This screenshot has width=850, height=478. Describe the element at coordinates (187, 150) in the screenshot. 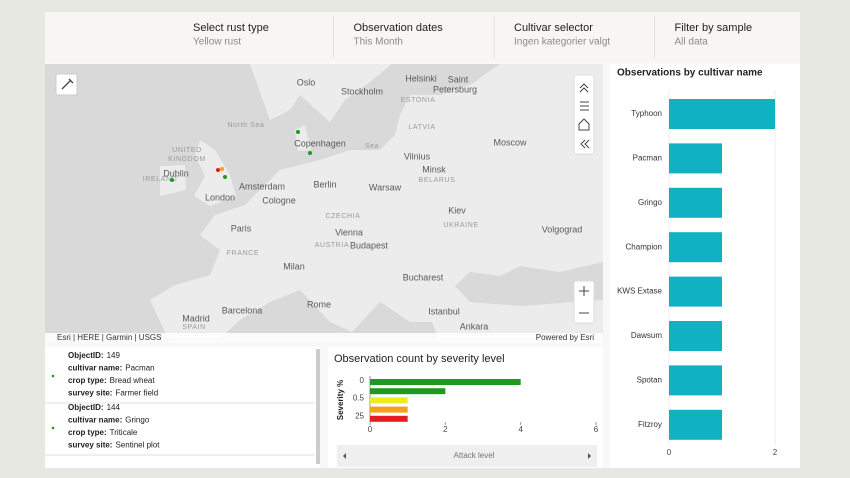

I see `region-label: UNITED` at that location.